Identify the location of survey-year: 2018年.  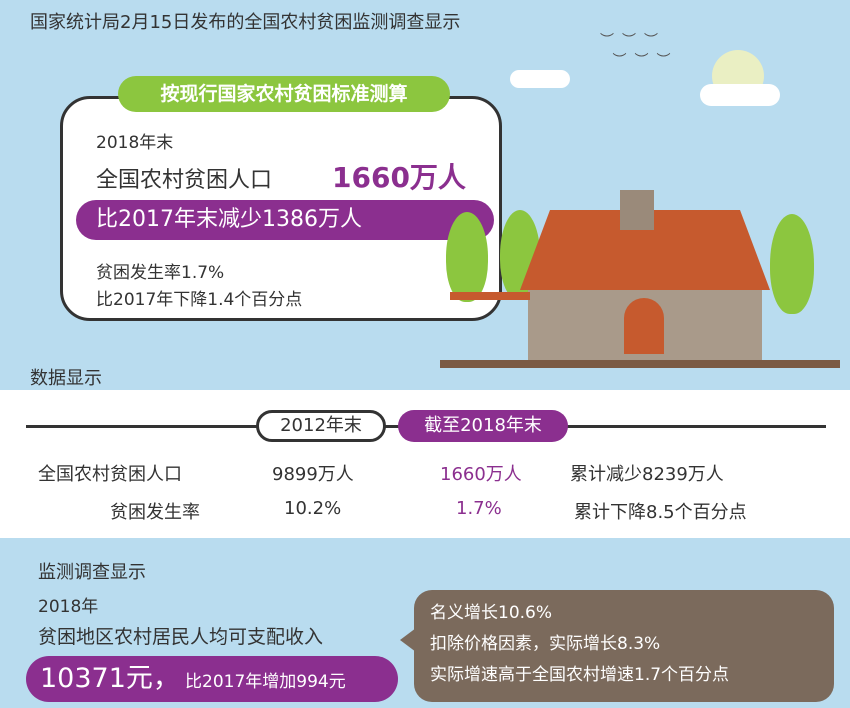
(68, 607).